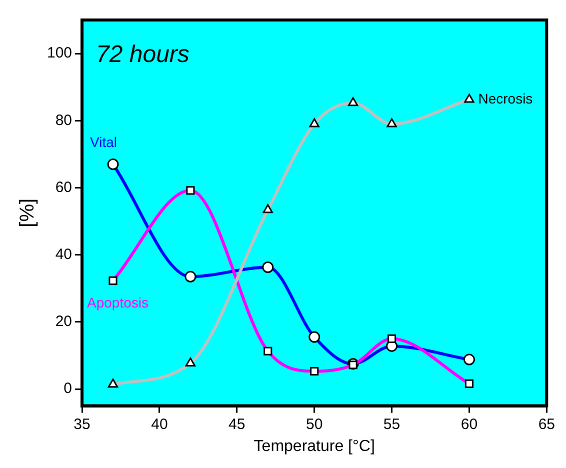  What do you see at coordinates (68, 389) in the screenshot?
I see `y-tick-label: 0` at bounding box center [68, 389].